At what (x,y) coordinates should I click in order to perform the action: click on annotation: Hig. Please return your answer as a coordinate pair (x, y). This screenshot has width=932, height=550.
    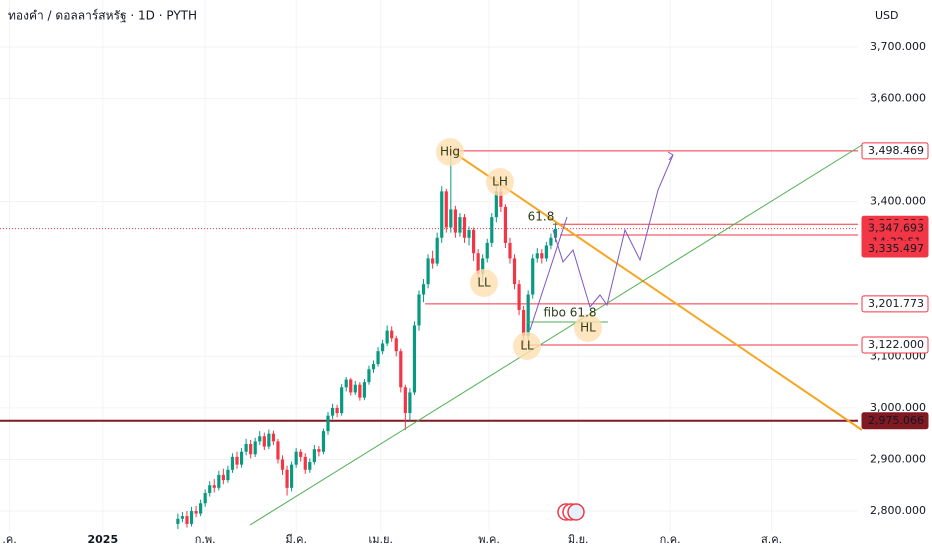
    Looking at the image, I should click on (450, 152).